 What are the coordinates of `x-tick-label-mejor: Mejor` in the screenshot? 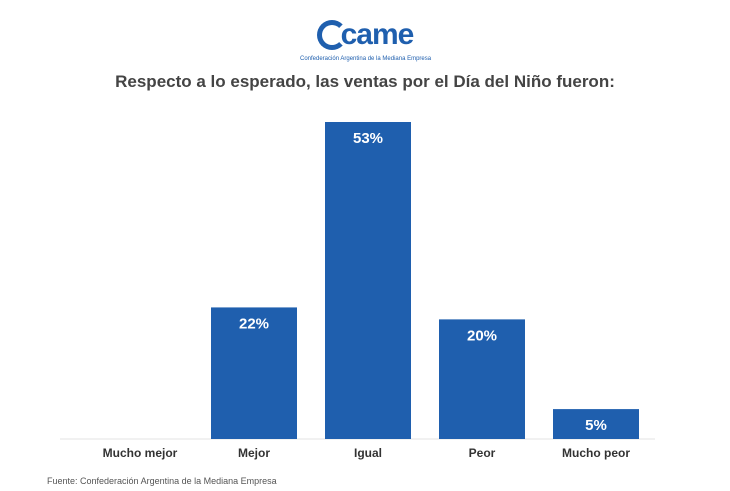 It's located at (254, 453).